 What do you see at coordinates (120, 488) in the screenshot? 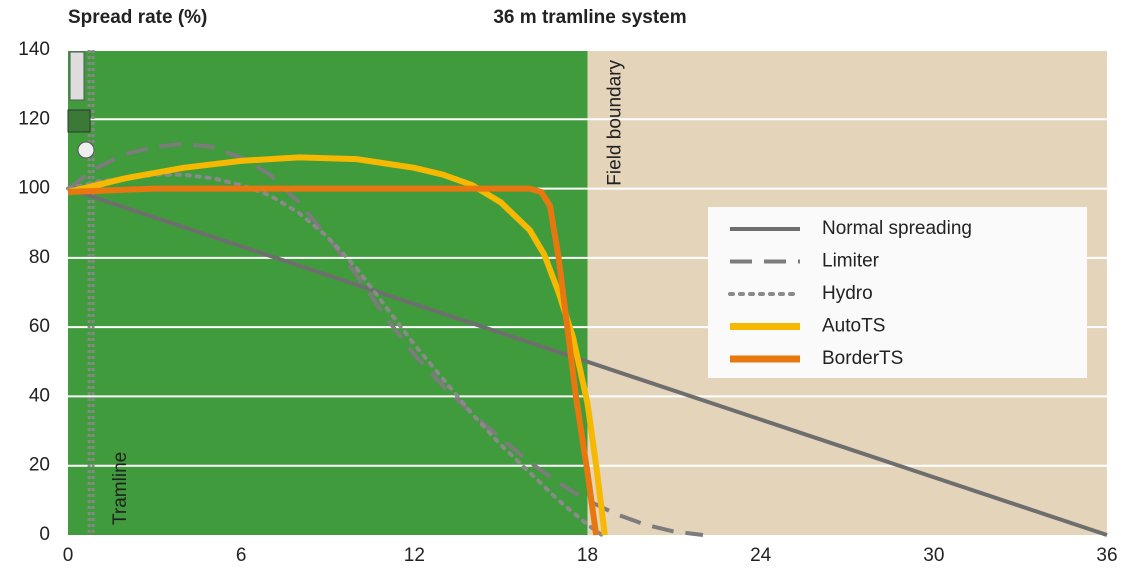
I see `annotation: Tramline` at bounding box center [120, 488].